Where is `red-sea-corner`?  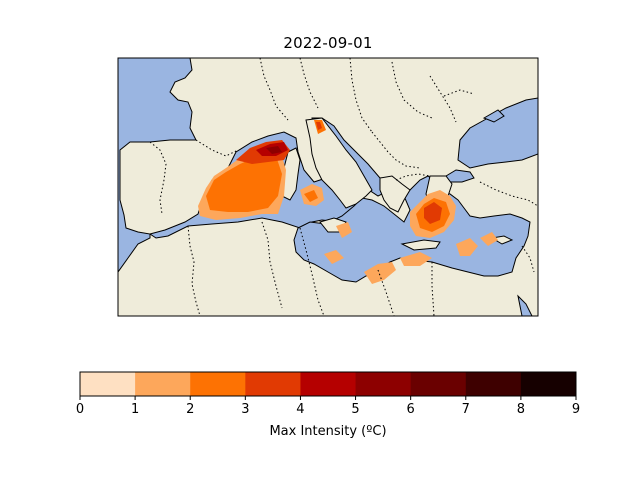
red-sea-corner is located at coordinates (525, 305).